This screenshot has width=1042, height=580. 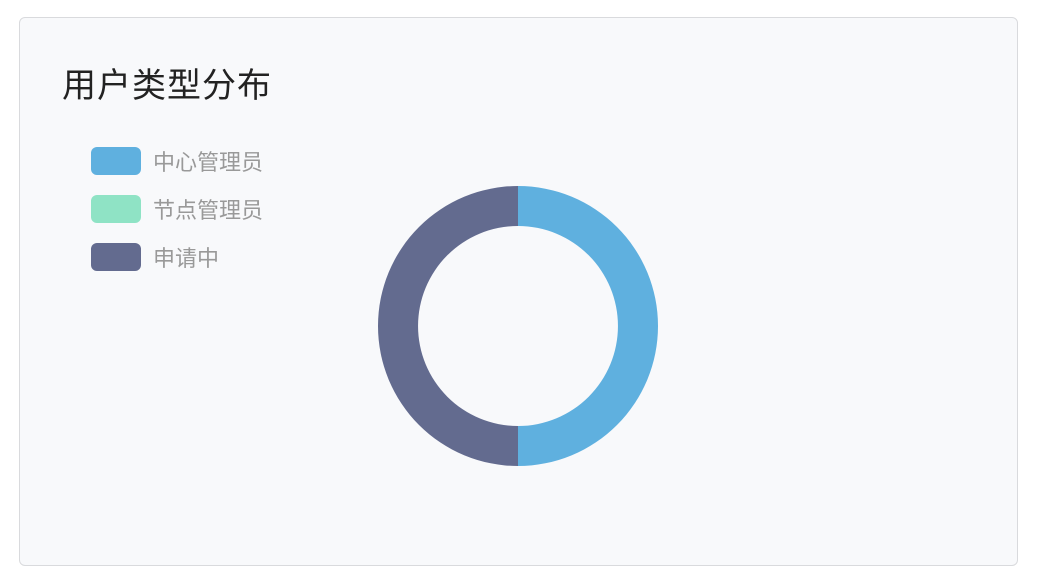 I want to click on legend-item-1: 节点管理员, so click(x=177, y=209).